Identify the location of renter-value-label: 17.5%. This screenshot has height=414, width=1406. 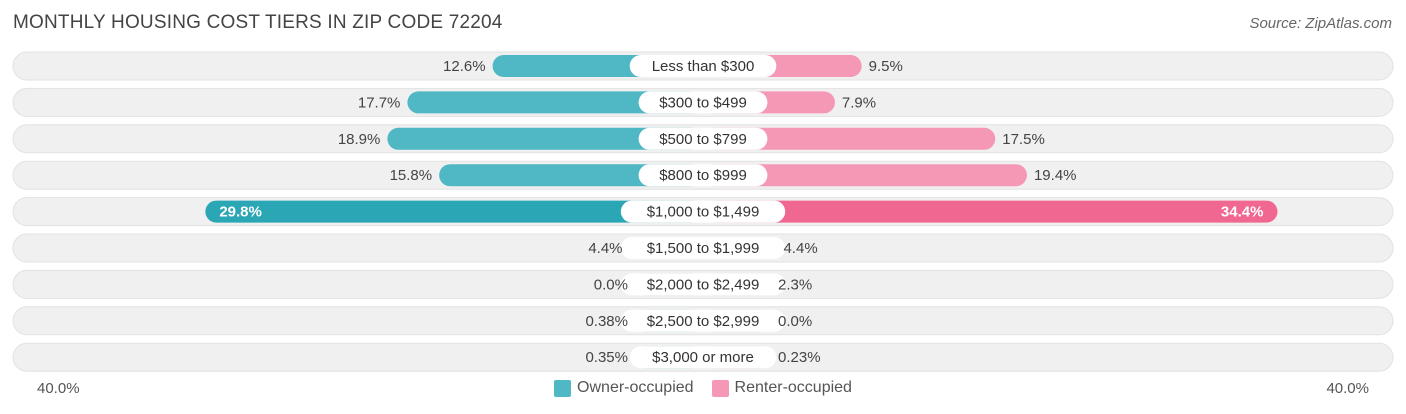
(1023, 139).